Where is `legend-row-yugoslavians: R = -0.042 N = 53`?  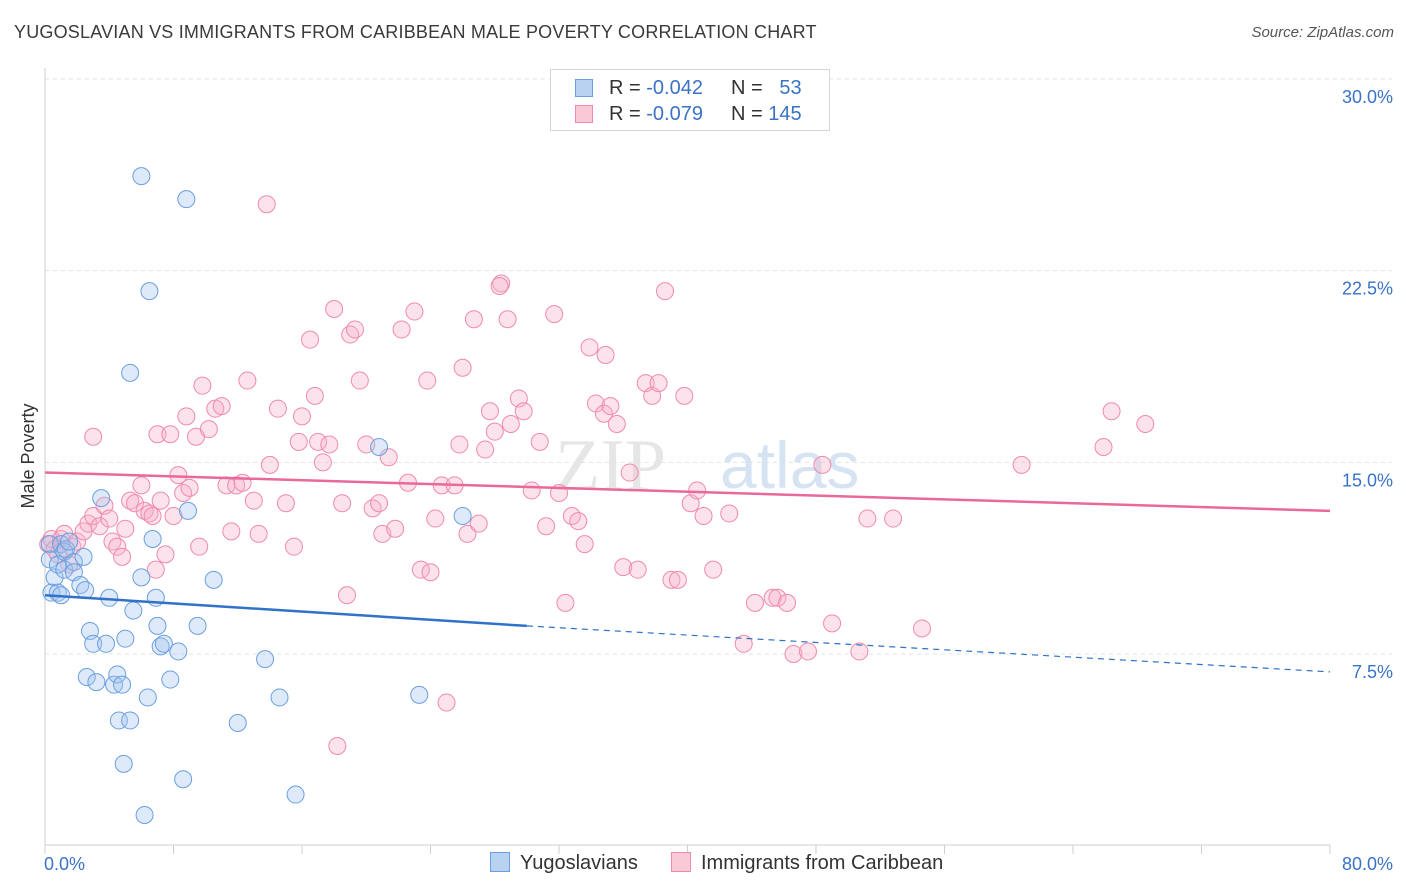 legend-row-yugoslavians: R = -0.042 N = 53 is located at coordinates (690, 88).